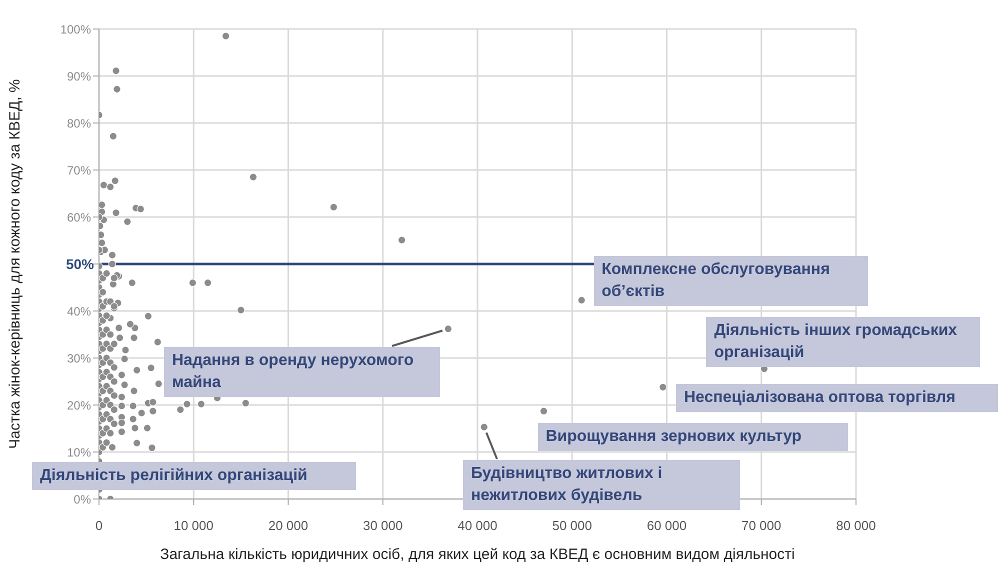  Describe the element at coordinates (477, 554) in the screenshot. I see `x-axis-title: Загальна кількість юридичних осіб, для яких цей код за КВЕД є основним видом діяльності` at that location.